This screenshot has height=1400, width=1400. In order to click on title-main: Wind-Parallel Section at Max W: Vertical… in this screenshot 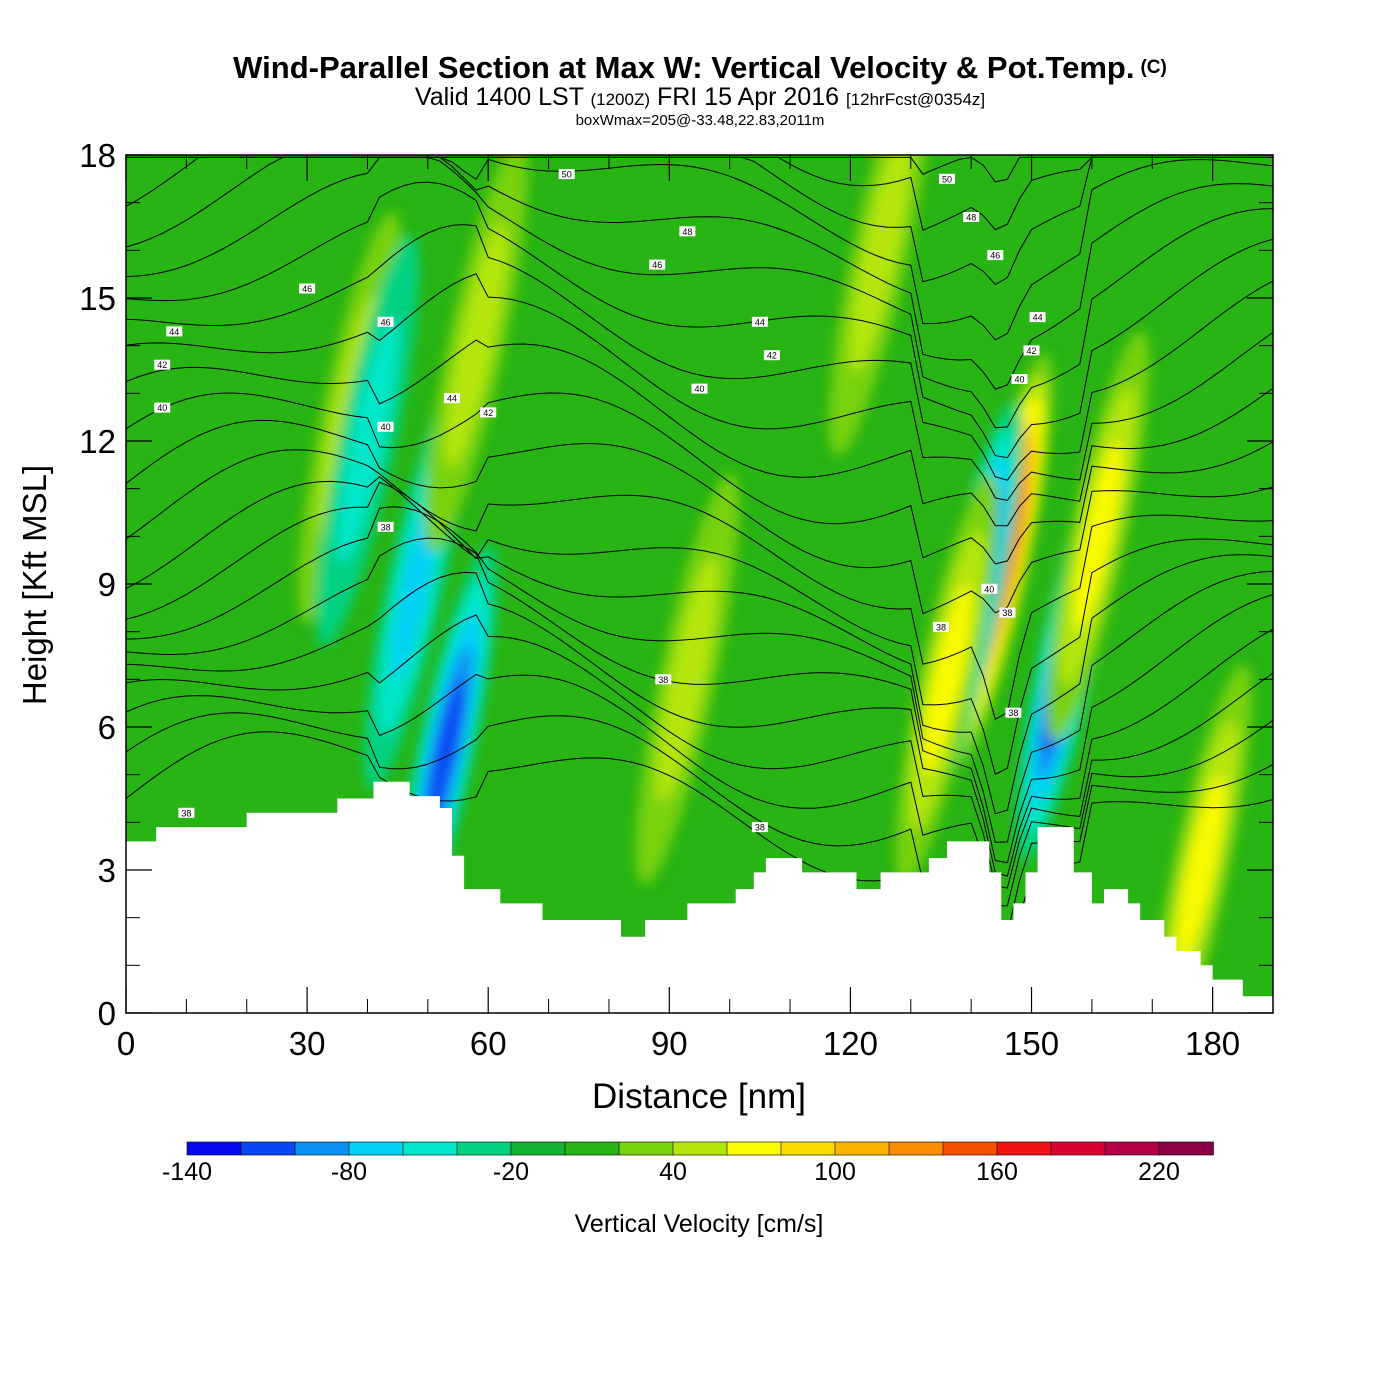, I will do `click(684, 67)`.